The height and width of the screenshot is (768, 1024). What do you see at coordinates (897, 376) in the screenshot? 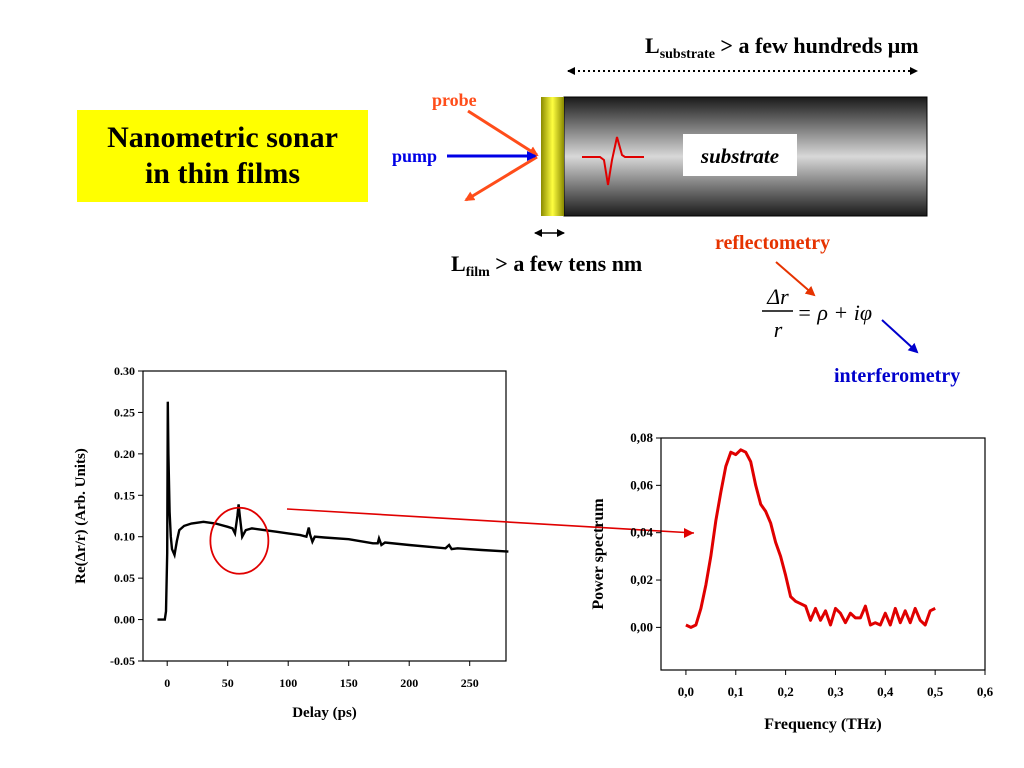
I see `interferometry-label: interferometry` at bounding box center [897, 376].